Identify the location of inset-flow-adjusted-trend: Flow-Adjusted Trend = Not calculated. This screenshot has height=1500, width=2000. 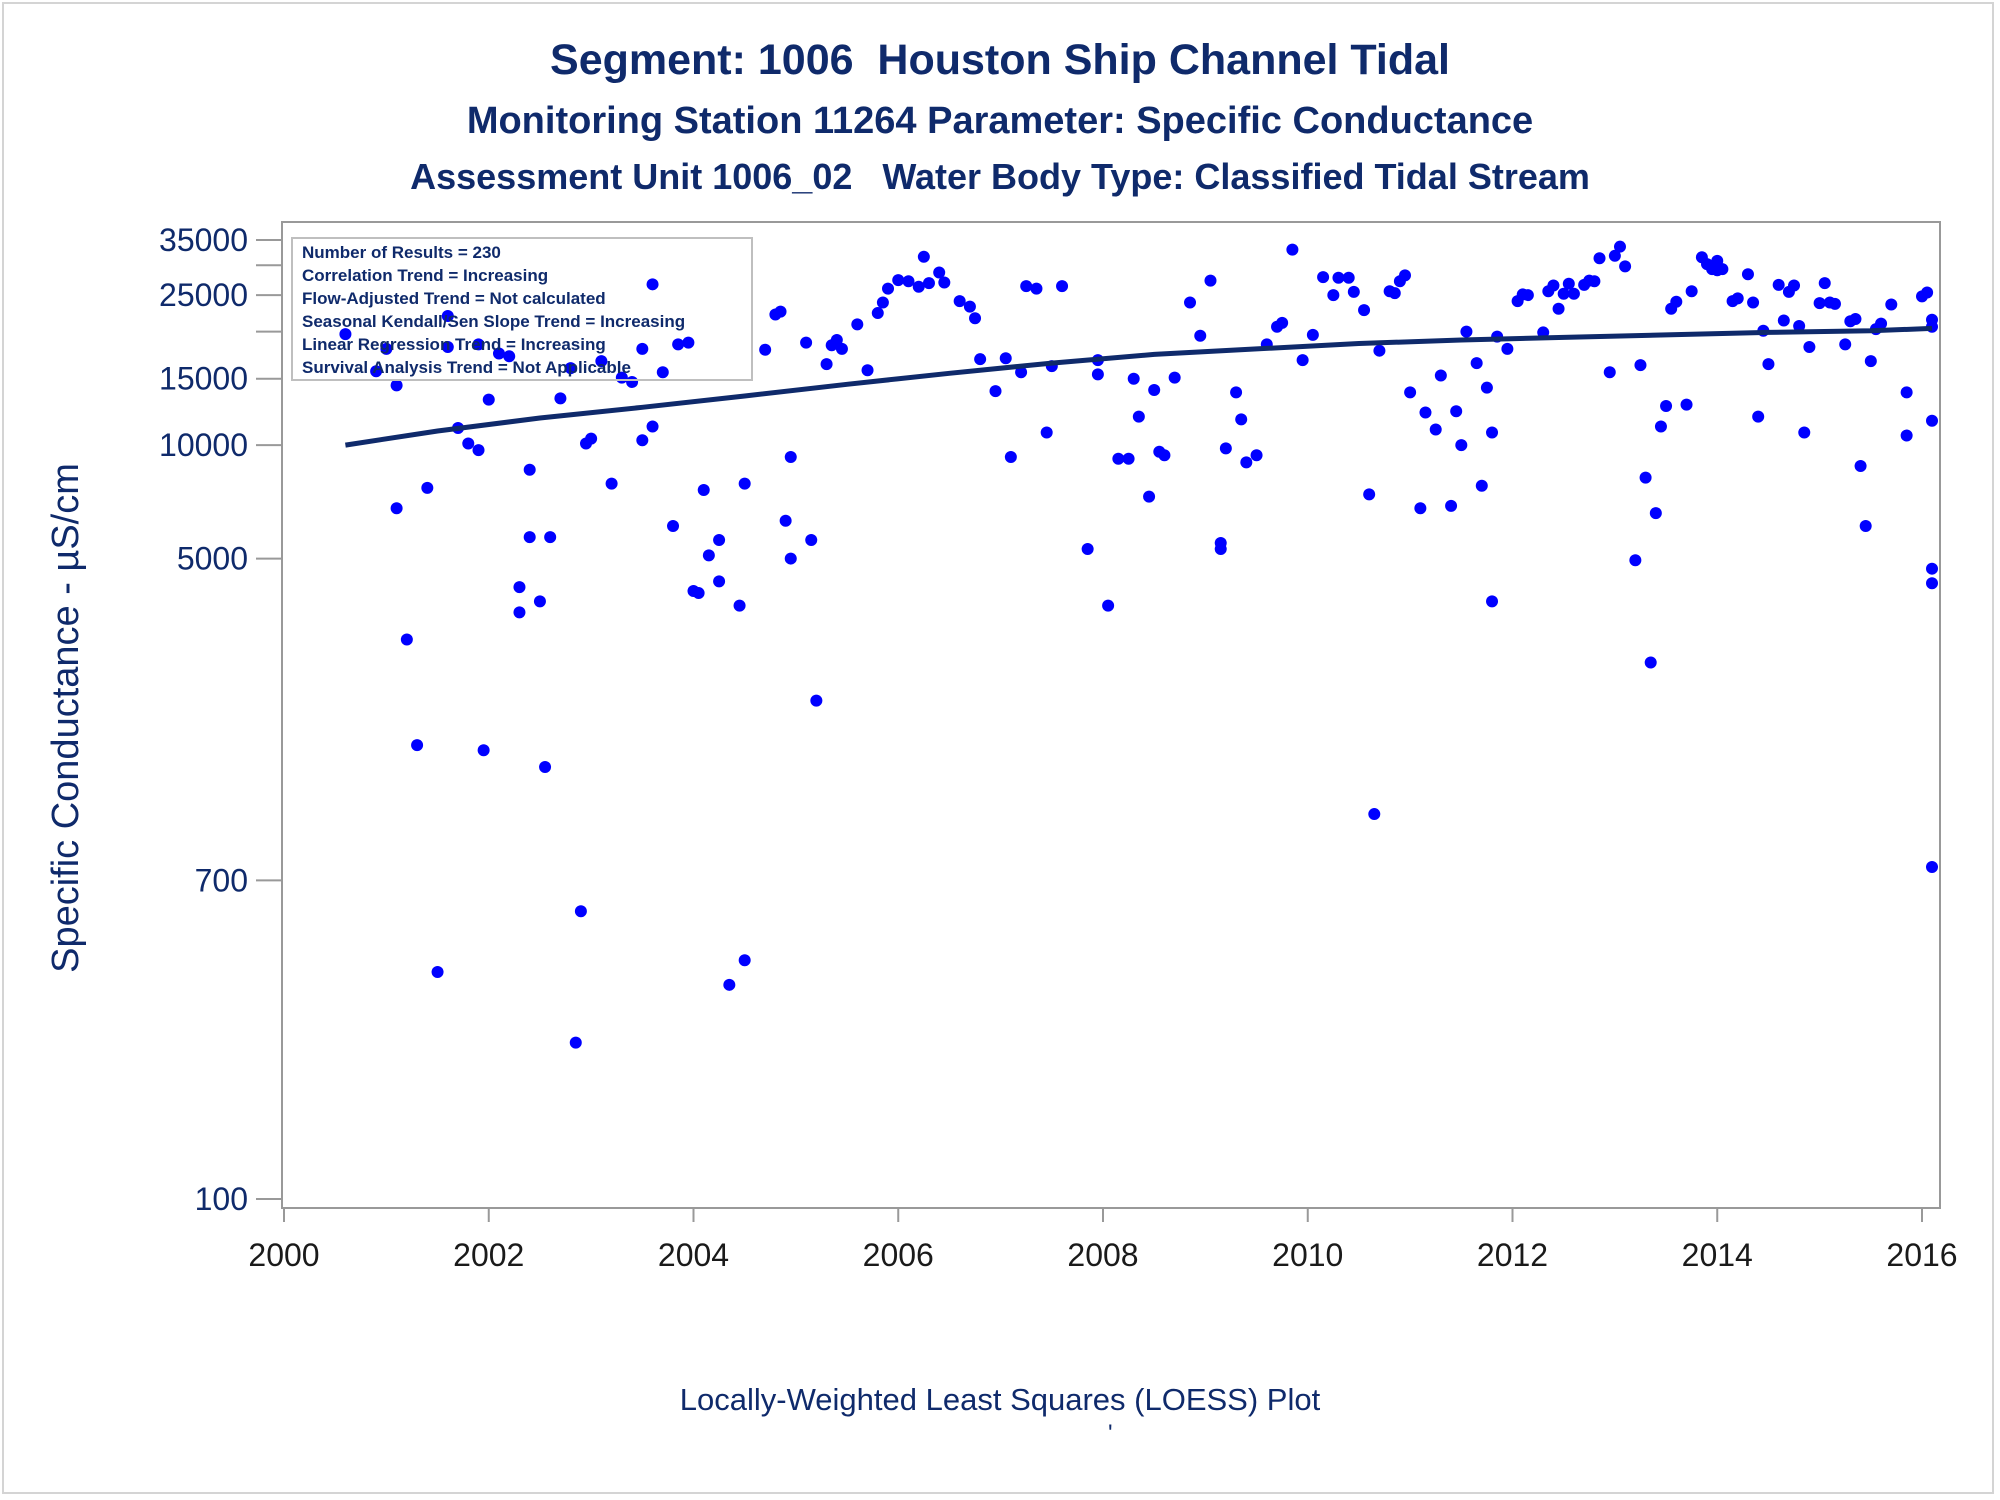
(454, 298).